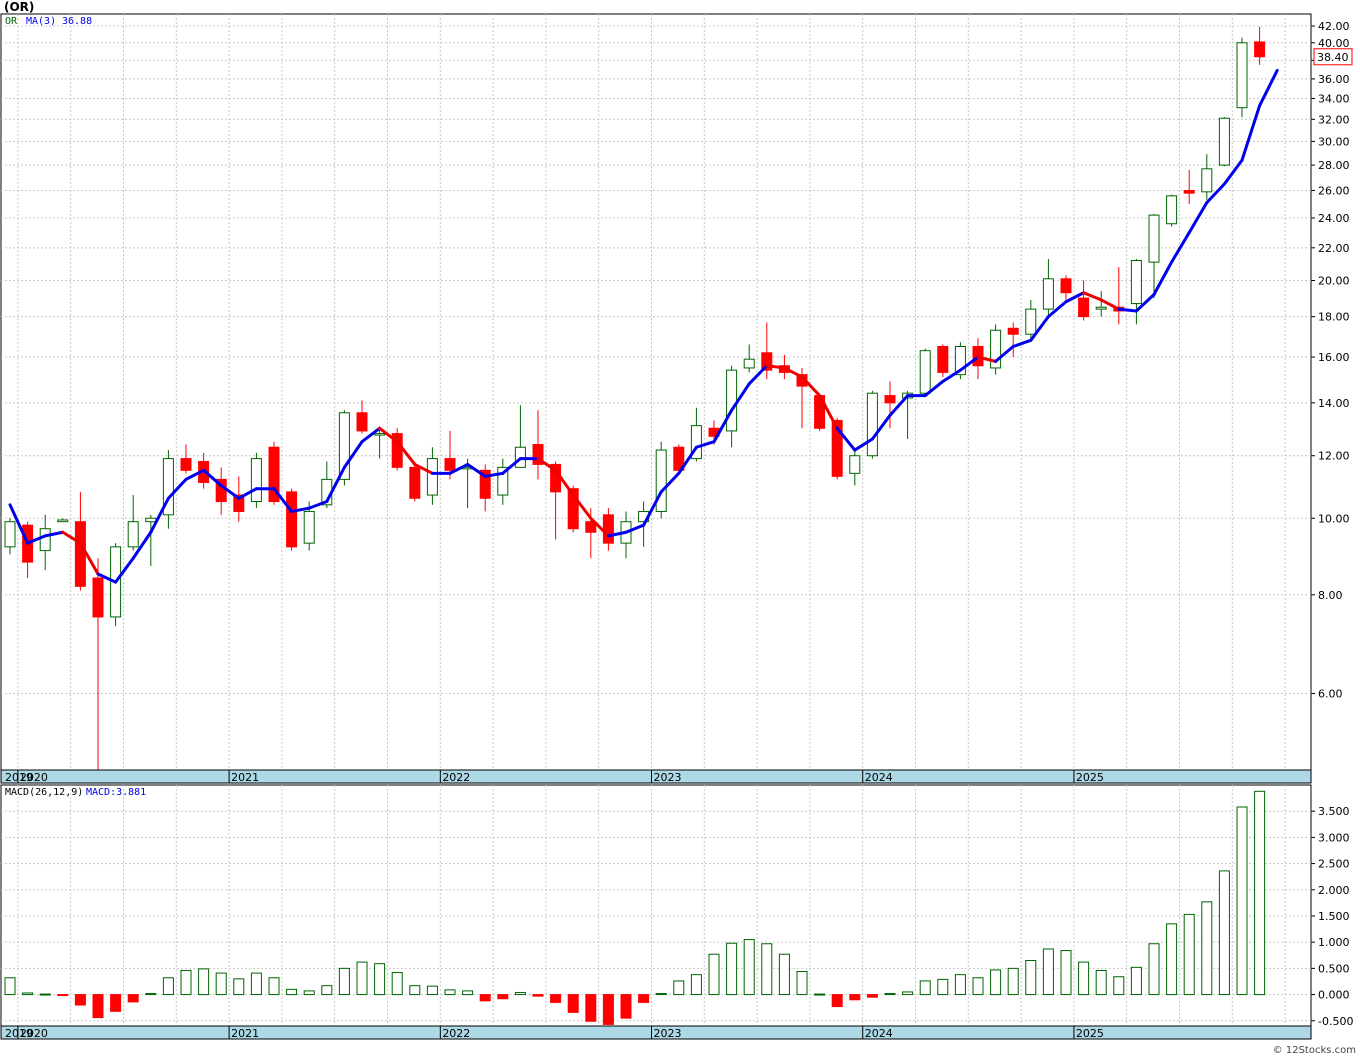  What do you see at coordinates (668, 777) in the screenshot?
I see `price-year-label: 2023` at bounding box center [668, 777].